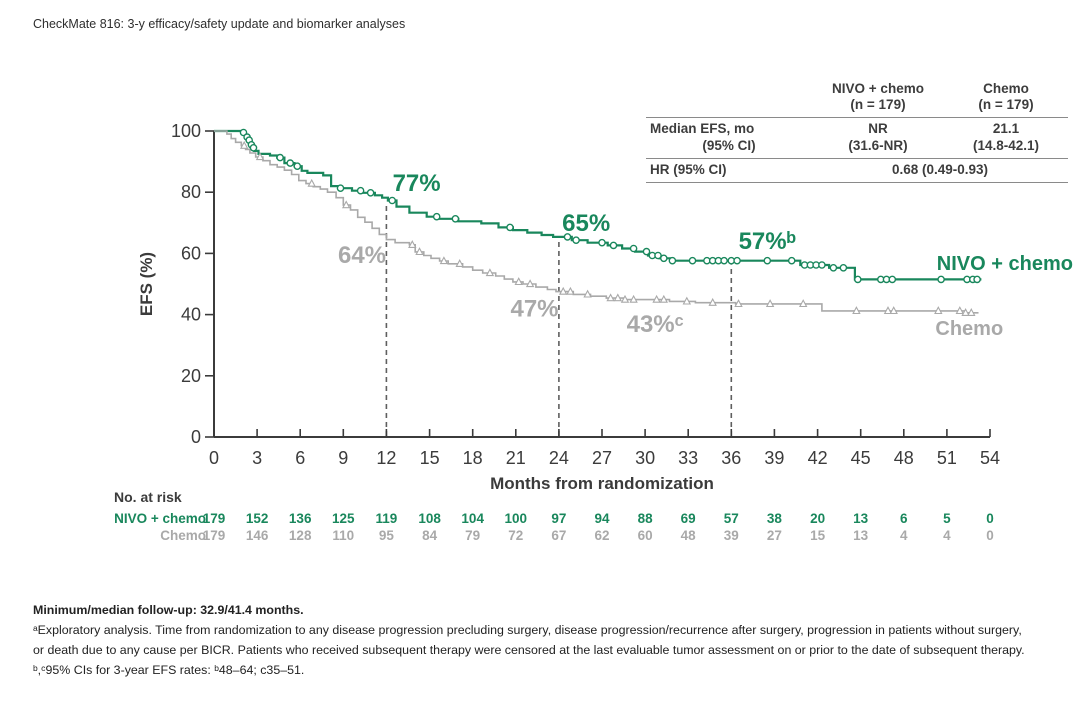  Describe the element at coordinates (386, 458) in the screenshot. I see `x-tick-label: 12` at that location.